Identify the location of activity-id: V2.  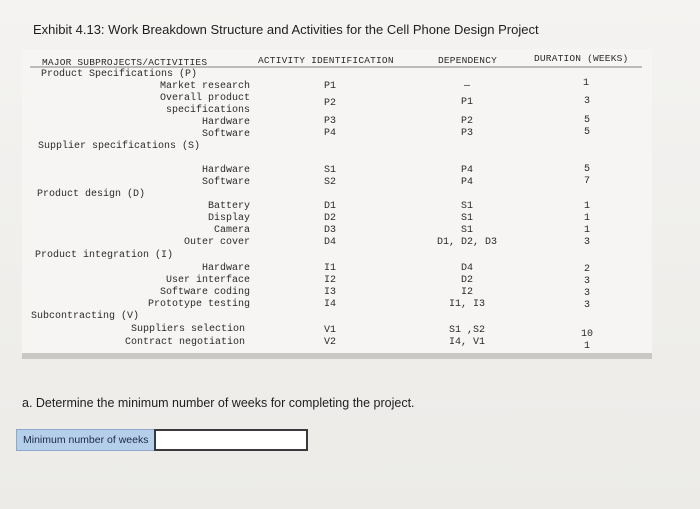
(329, 342).